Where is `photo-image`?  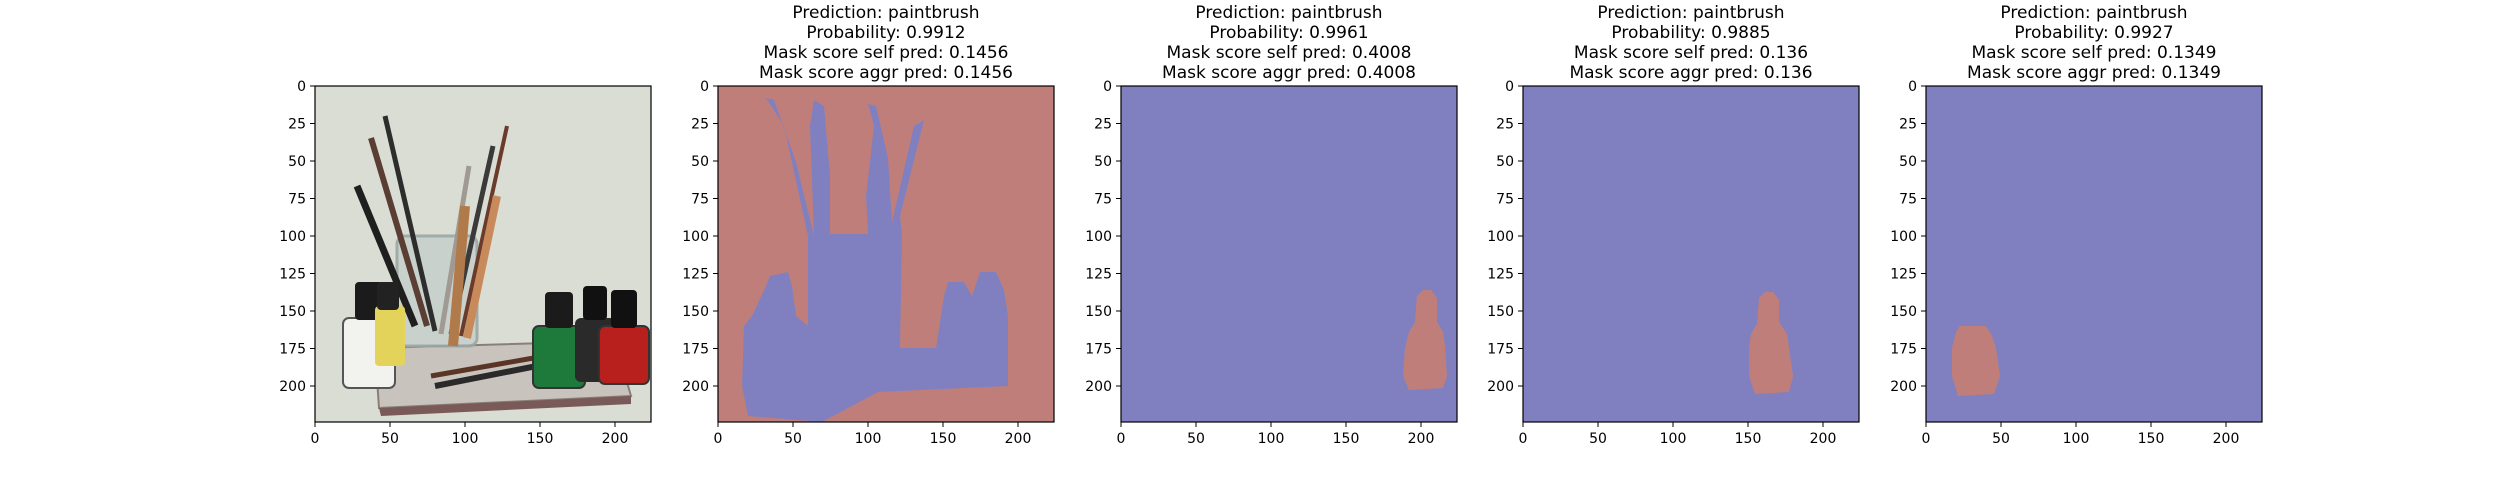
photo-image is located at coordinates (483, 254).